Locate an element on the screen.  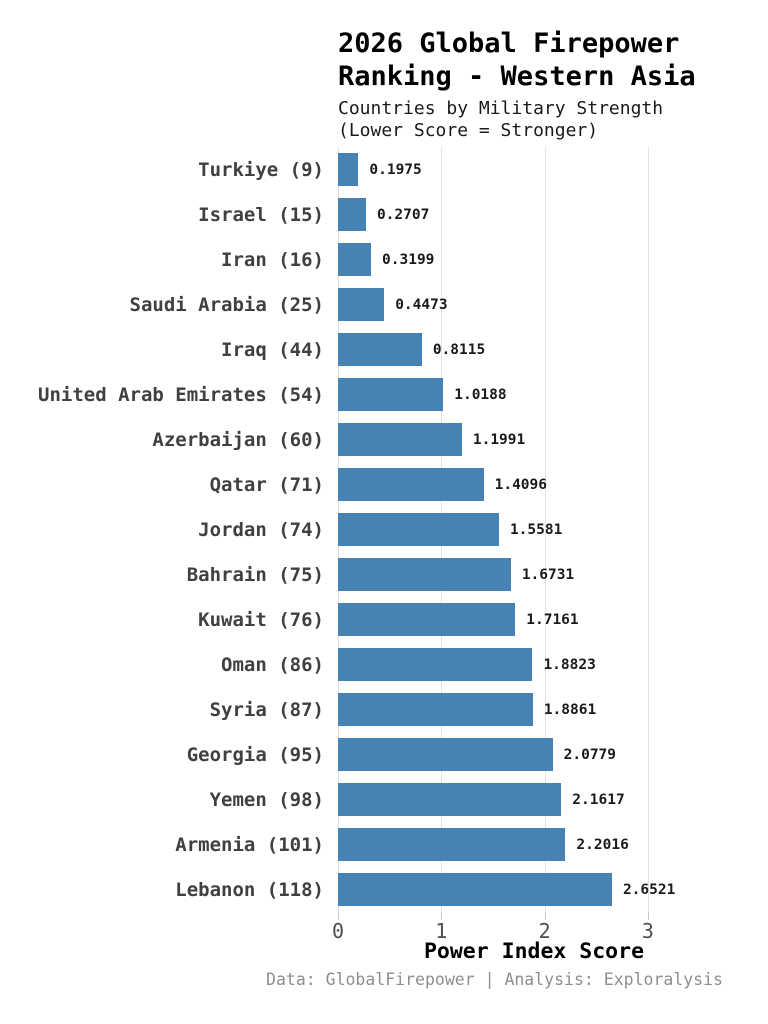
country-label: Qatar (71) is located at coordinates (266, 484).